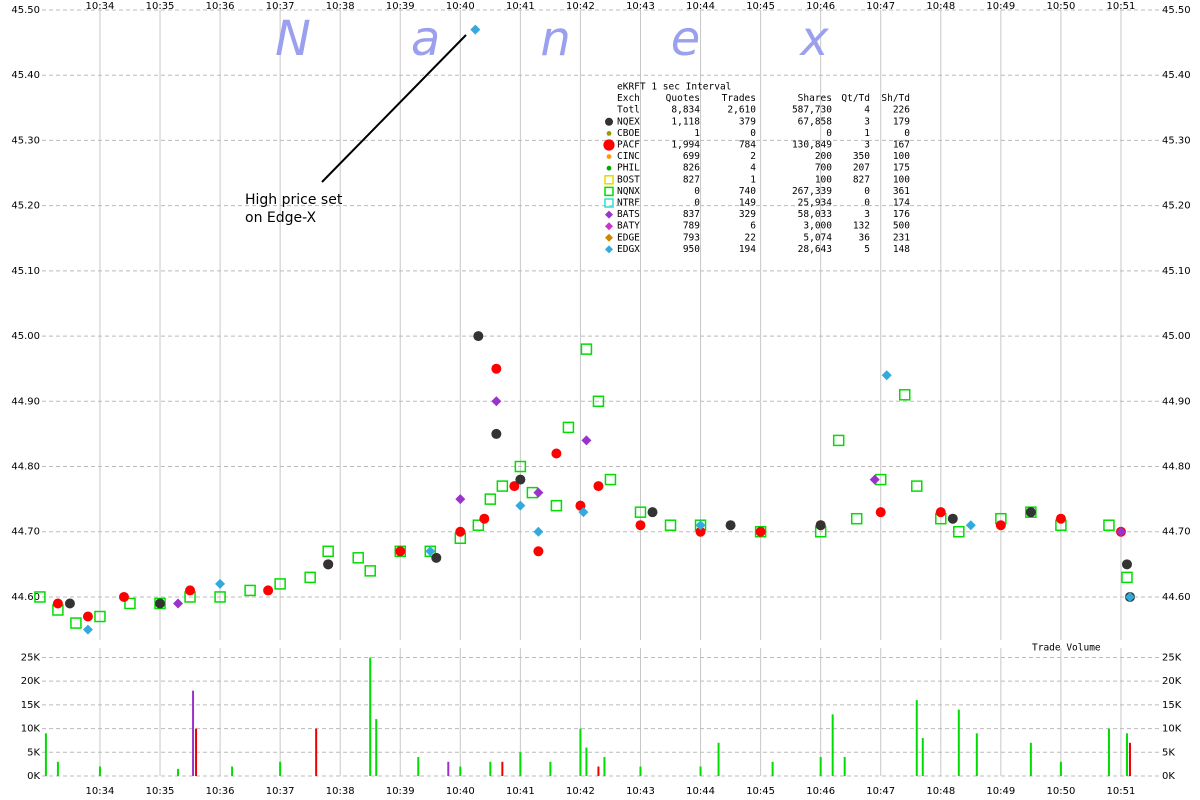  I want to click on x-tick-label: 10:34, so click(100, 791).